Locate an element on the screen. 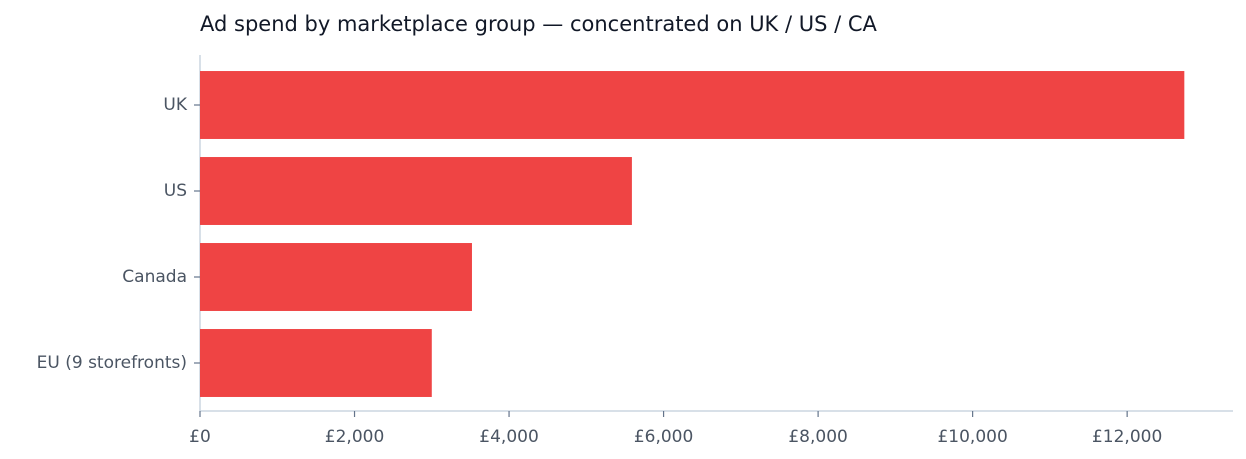 This screenshot has height=459, width=1246. x-tick-label: £10,000 is located at coordinates (972, 437).